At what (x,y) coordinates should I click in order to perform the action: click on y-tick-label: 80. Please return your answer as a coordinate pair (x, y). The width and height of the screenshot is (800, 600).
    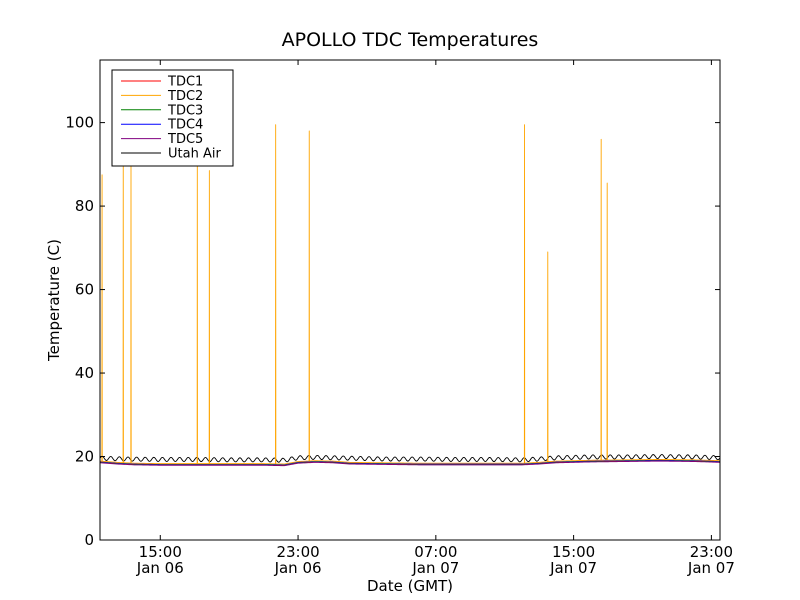
    Looking at the image, I should click on (84, 206).